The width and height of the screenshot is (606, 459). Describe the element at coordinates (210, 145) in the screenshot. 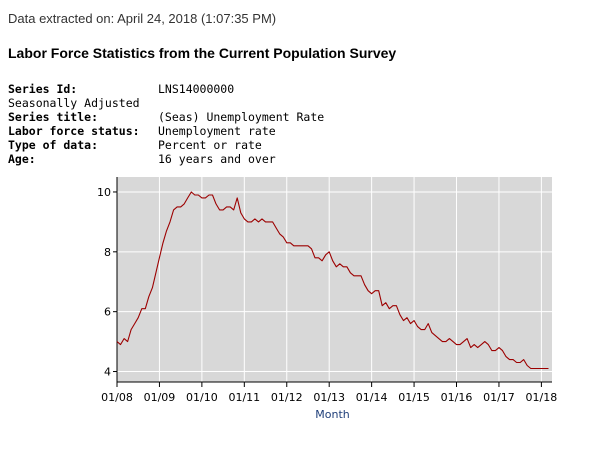

I see `data-type-value: Percent or rate` at that location.